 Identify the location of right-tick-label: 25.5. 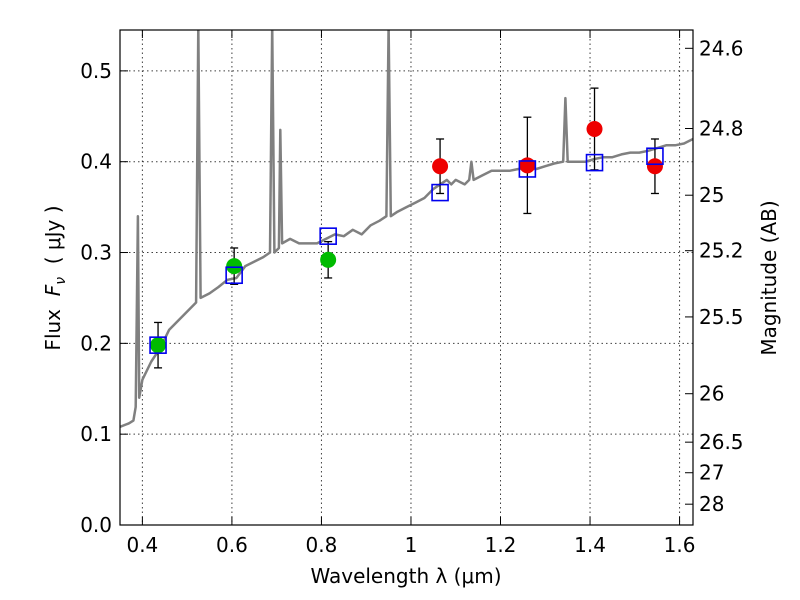
(721, 317).